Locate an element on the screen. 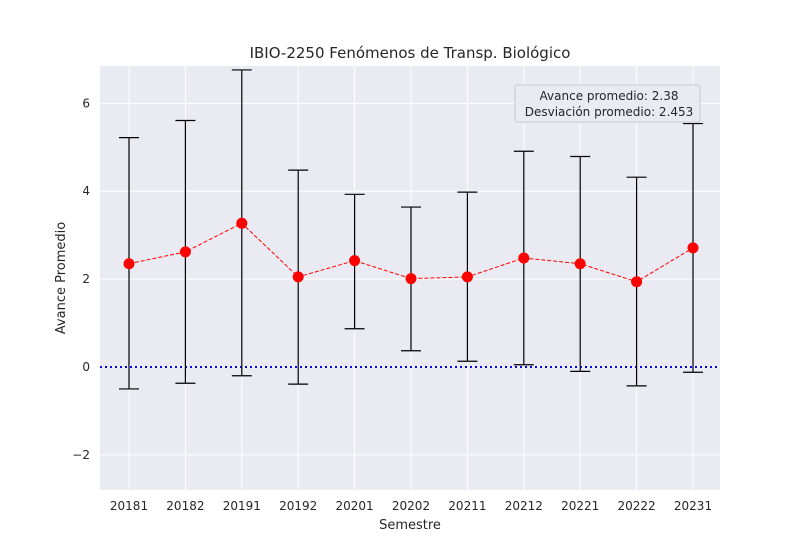 This screenshot has width=800, height=550. annotation-frame is located at coordinates (607, 103).